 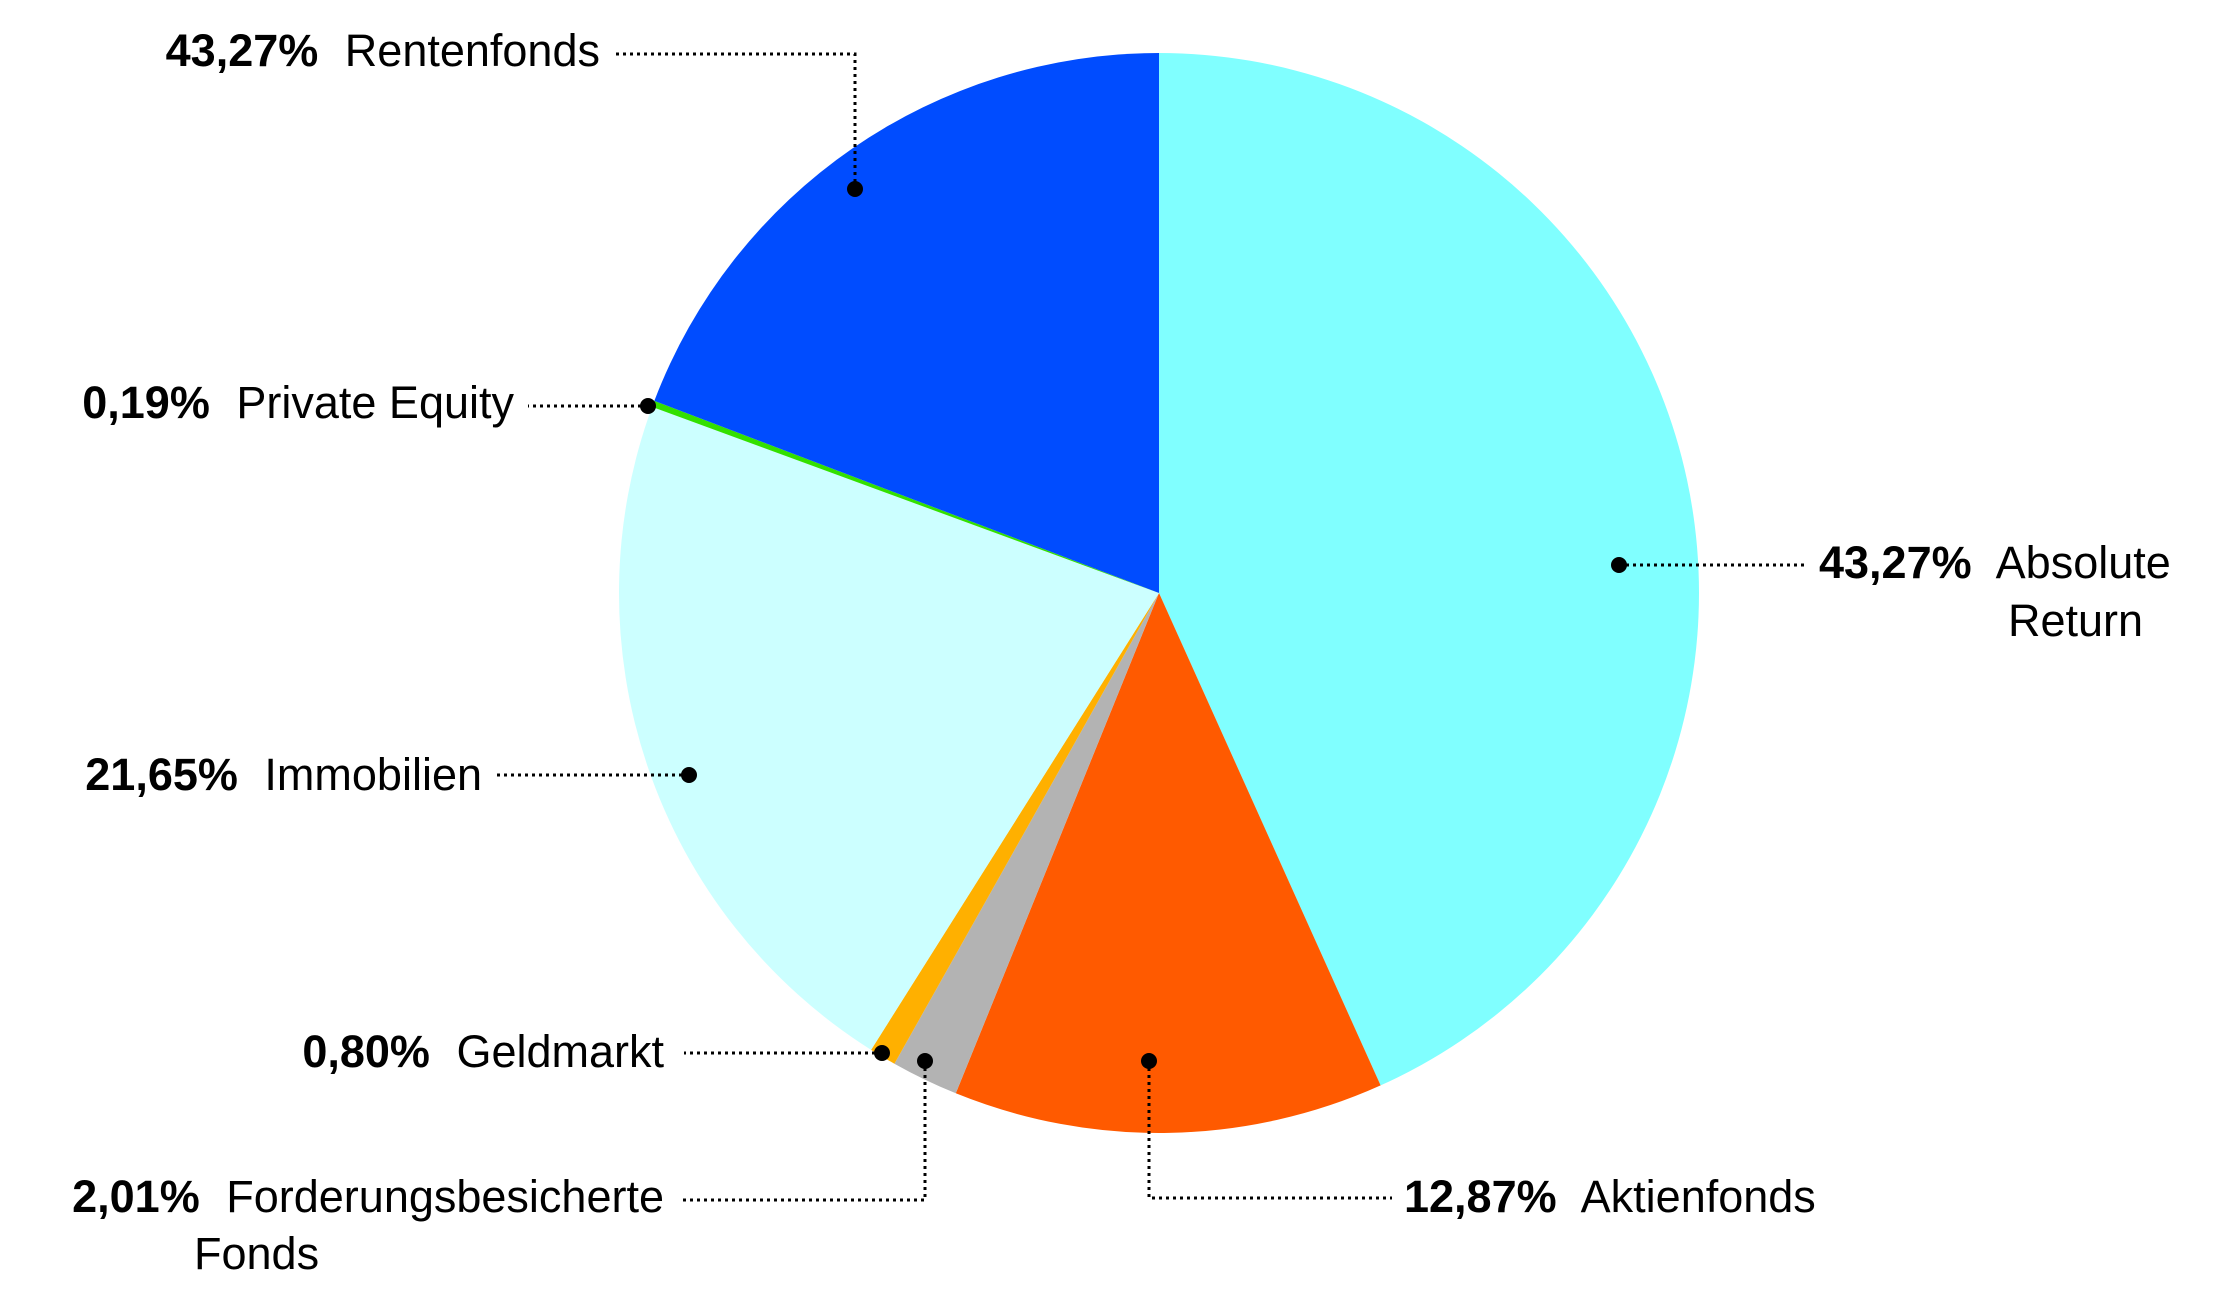 I want to click on label-immobilien: 21,65% Immobilien, so click(x=283, y=774).